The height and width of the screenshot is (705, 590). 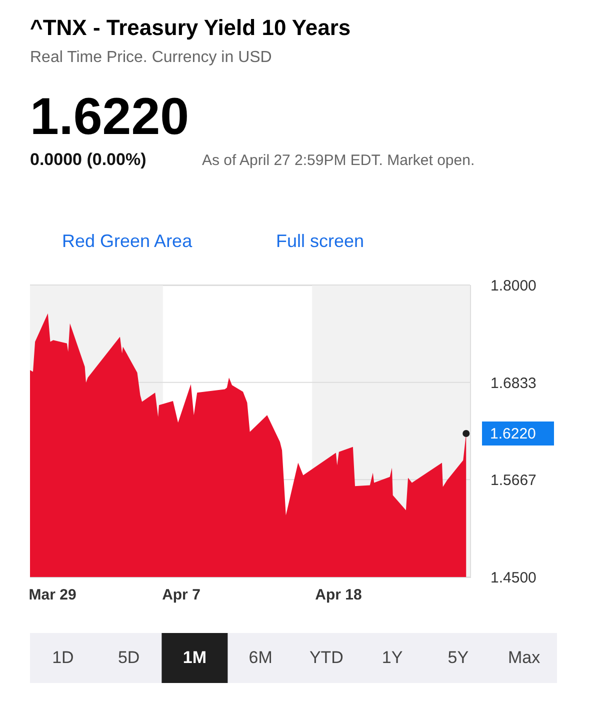 I want to click on y-tick-label: 1.8000, so click(x=513, y=286).